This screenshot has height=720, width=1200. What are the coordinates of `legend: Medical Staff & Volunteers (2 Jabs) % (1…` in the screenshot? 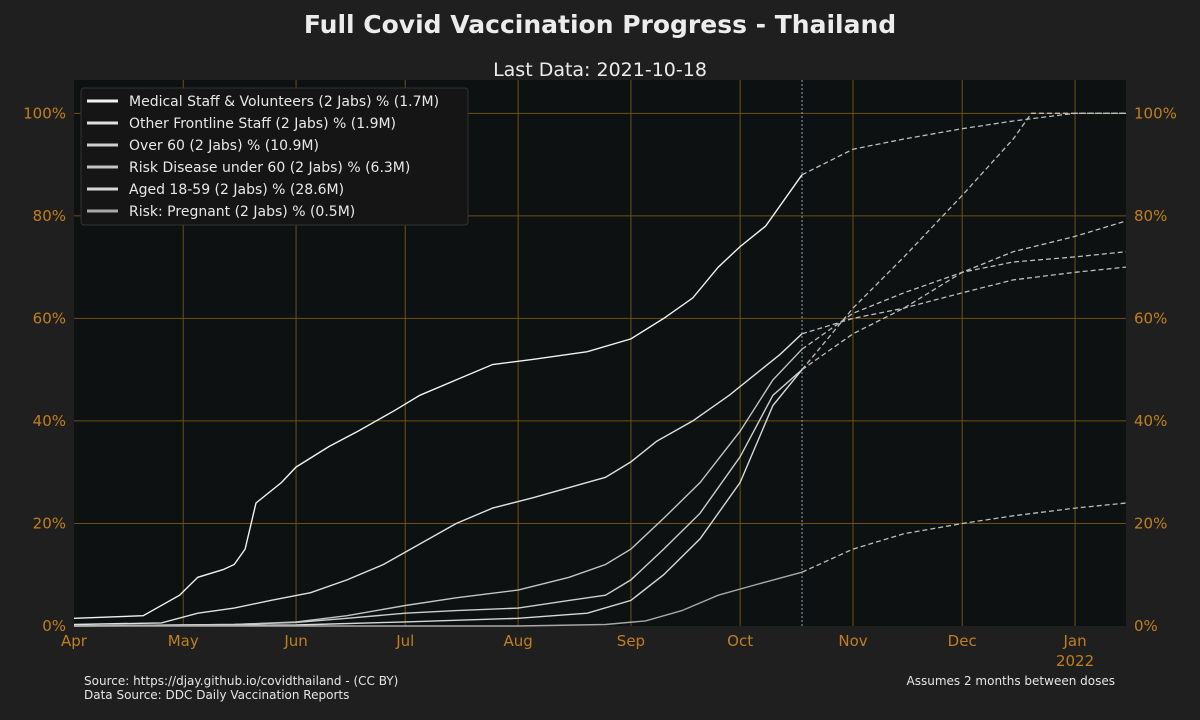 It's located at (274, 156).